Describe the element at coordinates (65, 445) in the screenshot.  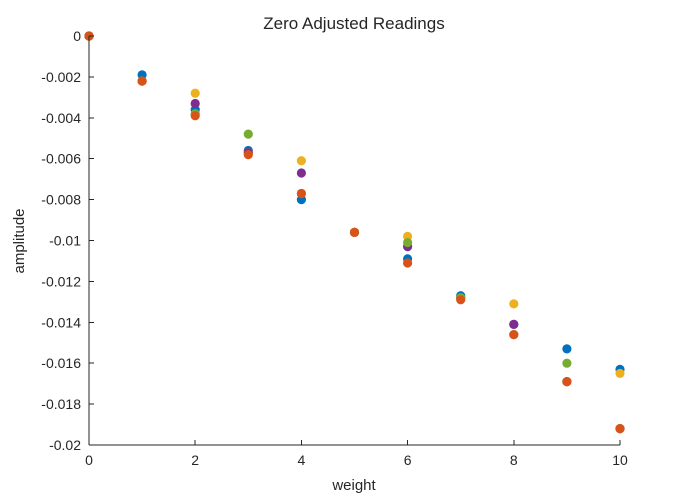
I see `y-tick-label: -0.02` at that location.